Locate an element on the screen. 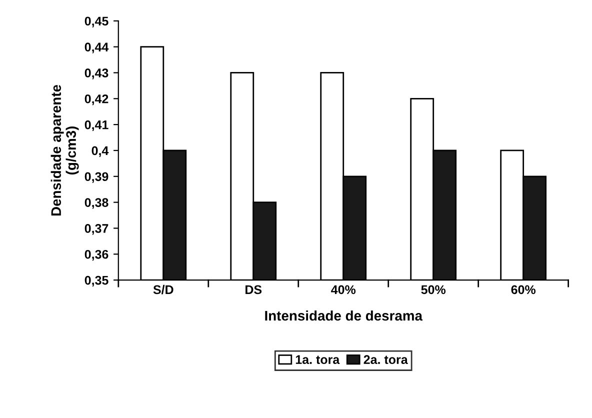  x-tick-label: 60% is located at coordinates (523, 289).